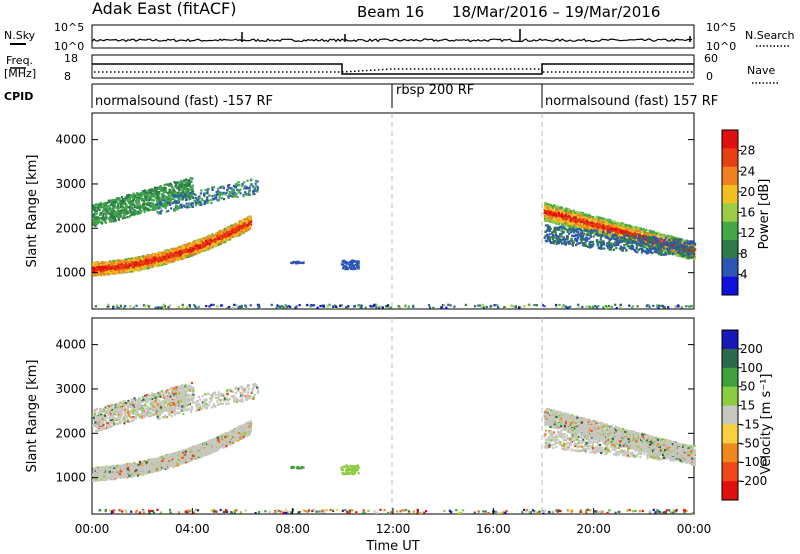  I want to click on nsky-tick-bottom: 10^0, so click(69, 46).